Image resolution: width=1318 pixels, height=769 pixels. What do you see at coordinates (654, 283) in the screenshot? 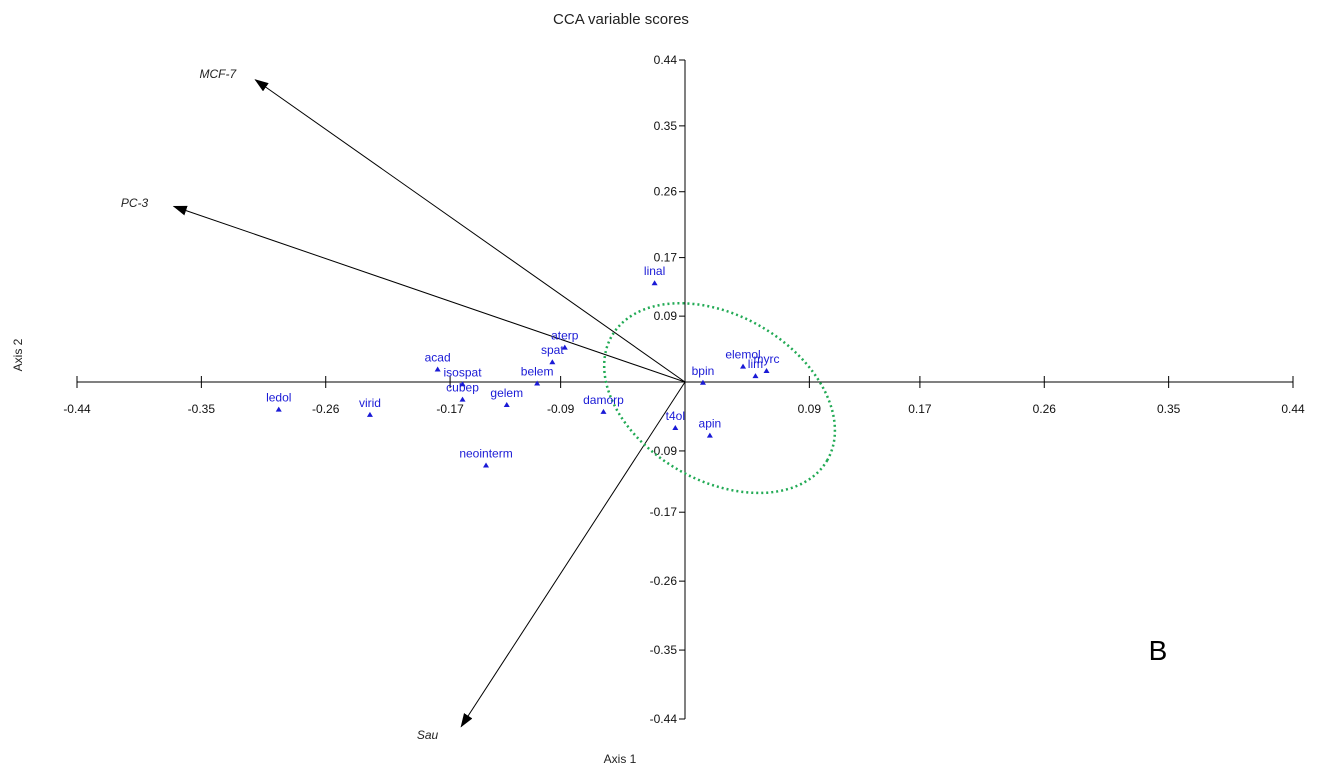
I see `data-point-linal` at bounding box center [654, 283].